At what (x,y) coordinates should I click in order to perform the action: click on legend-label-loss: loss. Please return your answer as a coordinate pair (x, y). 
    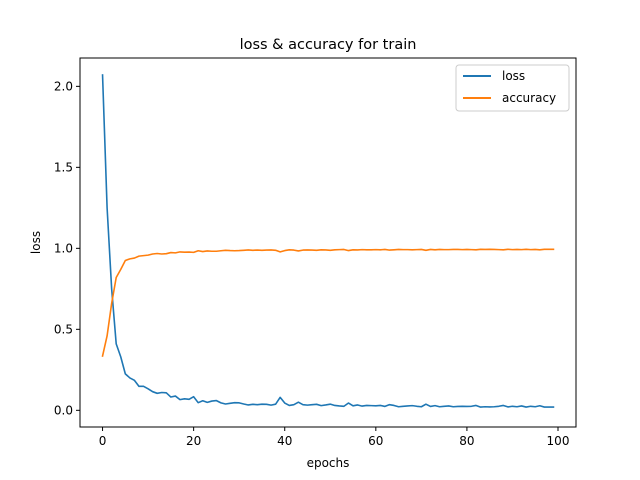
    Looking at the image, I should click on (513, 76).